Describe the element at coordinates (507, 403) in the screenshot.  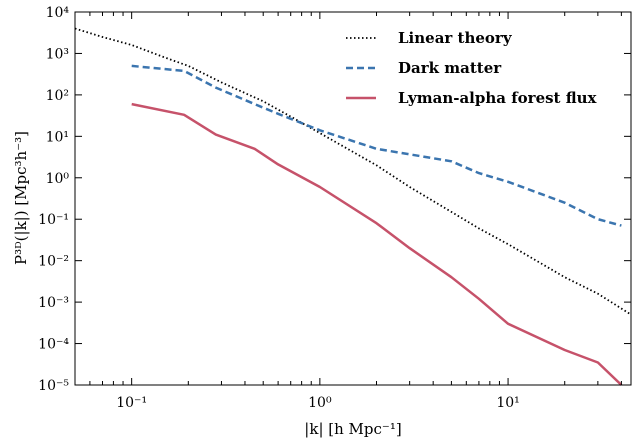
I see `x-tick-label: 10¹` at that location.